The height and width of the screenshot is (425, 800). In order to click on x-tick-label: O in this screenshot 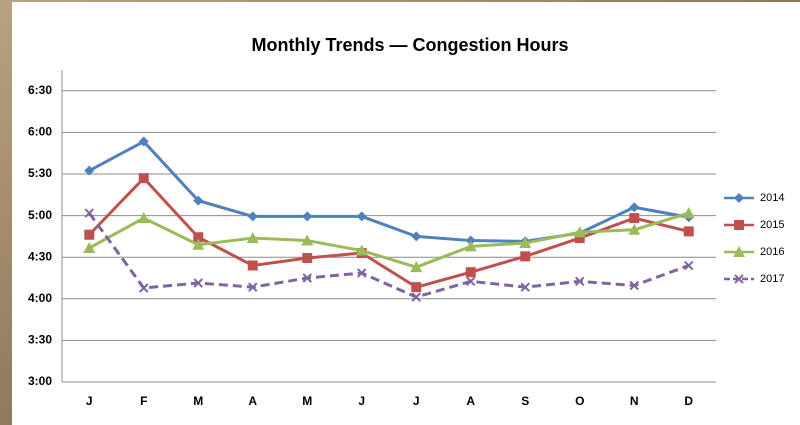, I will do `click(579, 401)`.